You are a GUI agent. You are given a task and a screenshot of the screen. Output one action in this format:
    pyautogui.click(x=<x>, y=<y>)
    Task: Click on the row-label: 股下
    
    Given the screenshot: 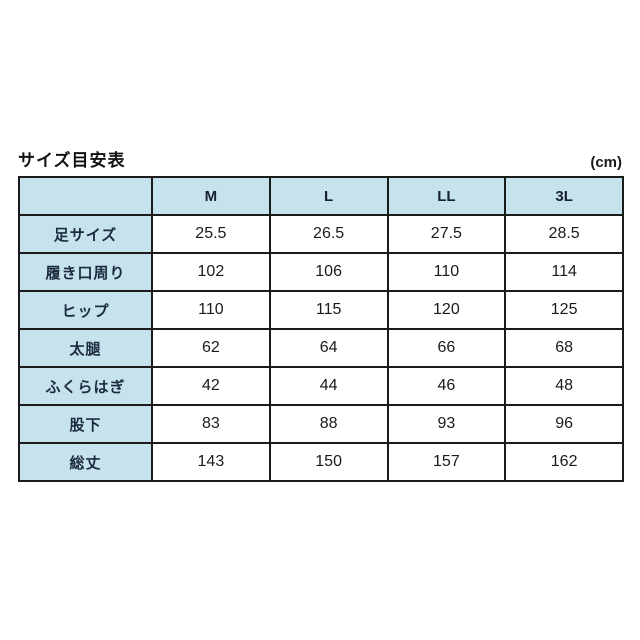 What is the action you would take?
    pyautogui.click(x=85, y=424)
    